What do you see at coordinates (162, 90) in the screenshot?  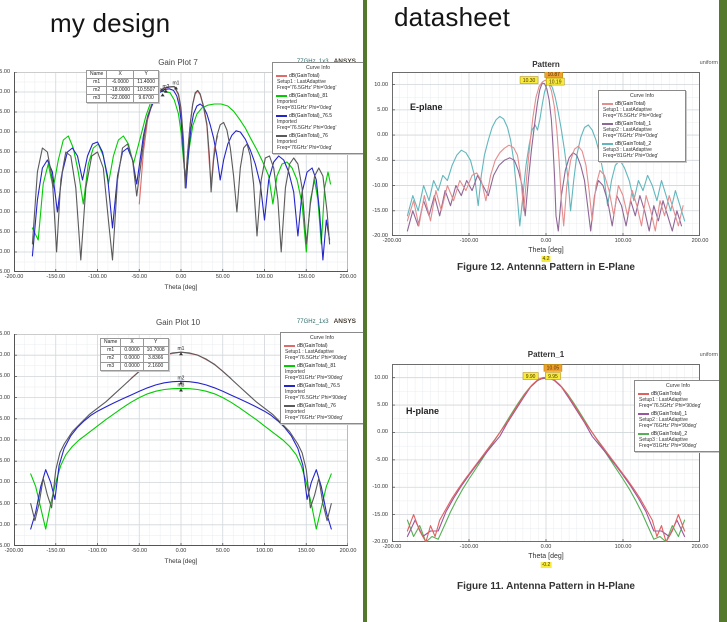 I see `svg-text: m3` at bounding box center [162, 90].